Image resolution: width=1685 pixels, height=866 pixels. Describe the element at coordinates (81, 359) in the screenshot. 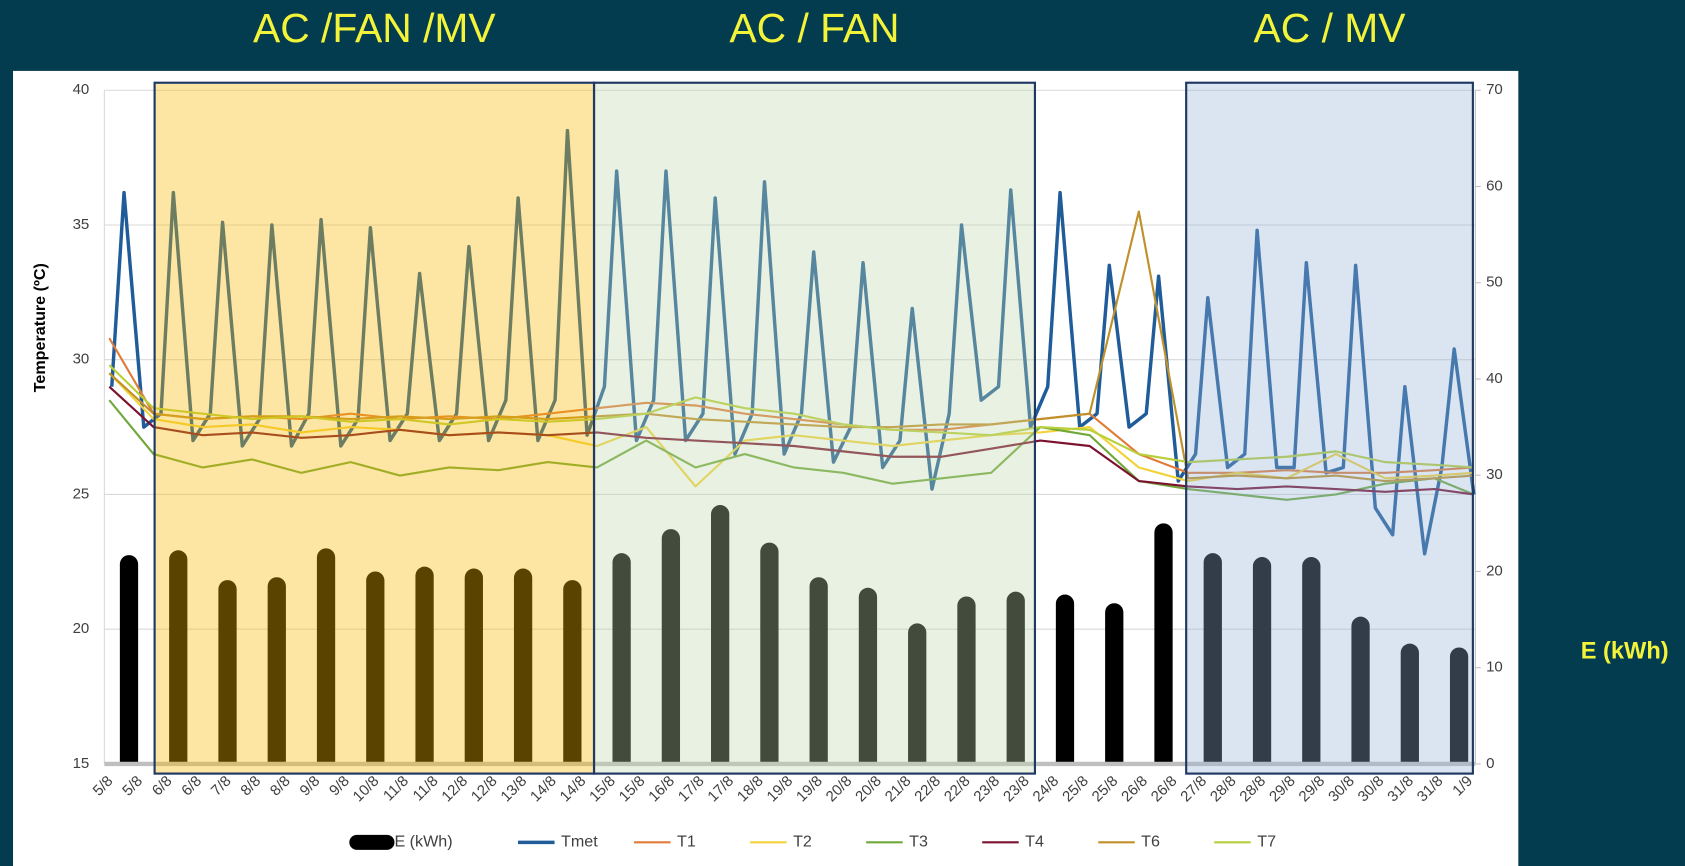

I see `y-tick-label: 30` at that location.